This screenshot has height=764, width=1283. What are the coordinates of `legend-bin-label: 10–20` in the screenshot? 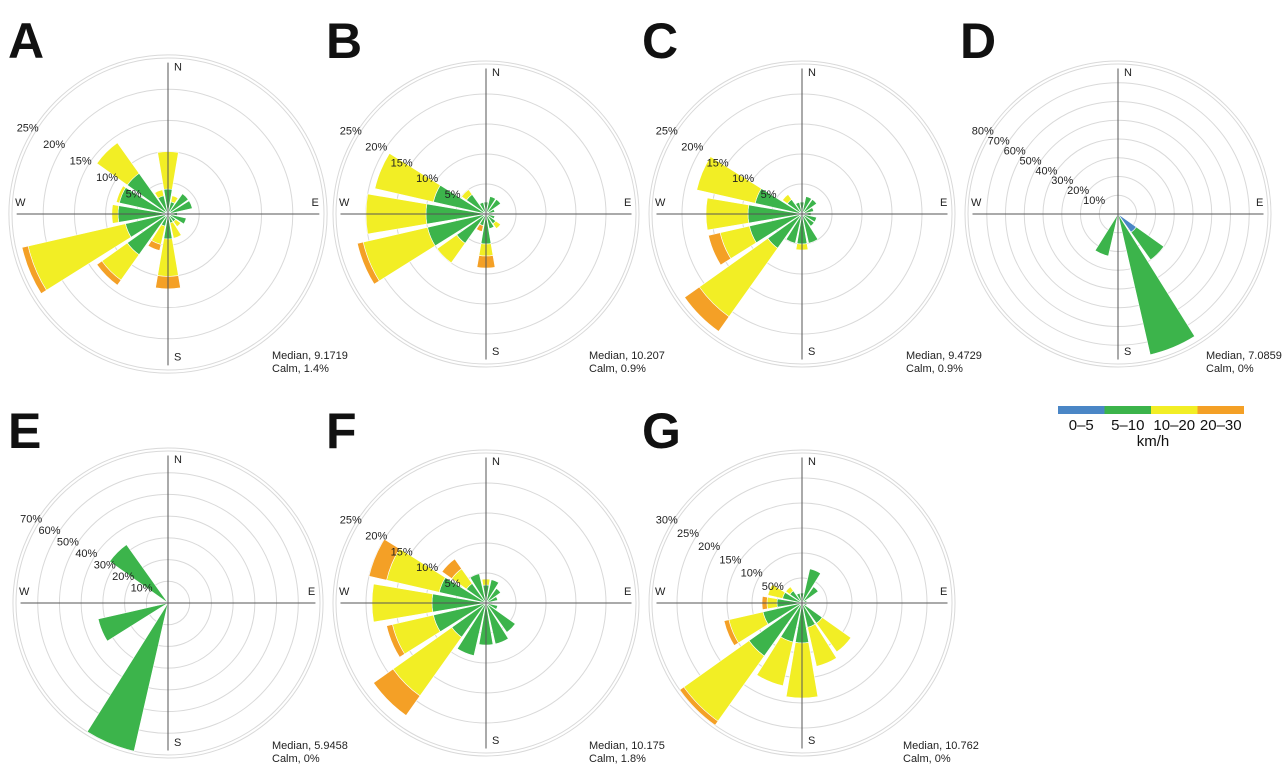 It's located at (1174, 425).